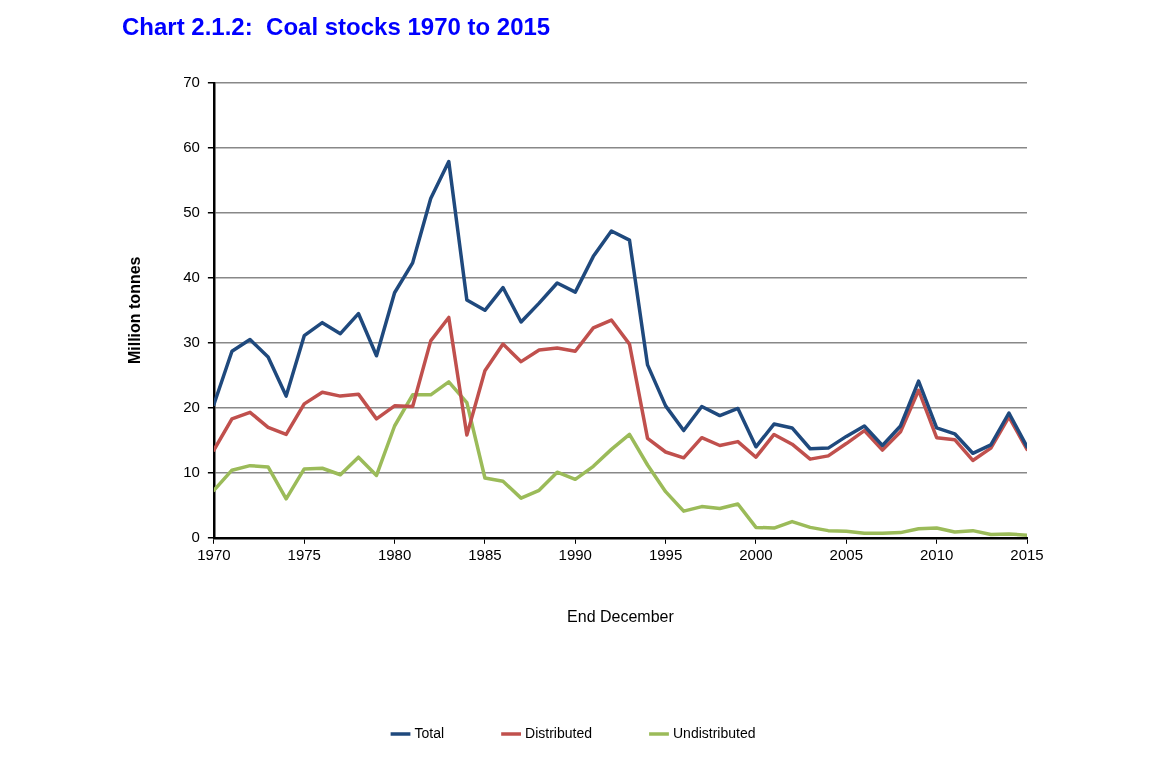 The height and width of the screenshot is (761, 1157). I want to click on x-tick-label: 2010, so click(936, 554).